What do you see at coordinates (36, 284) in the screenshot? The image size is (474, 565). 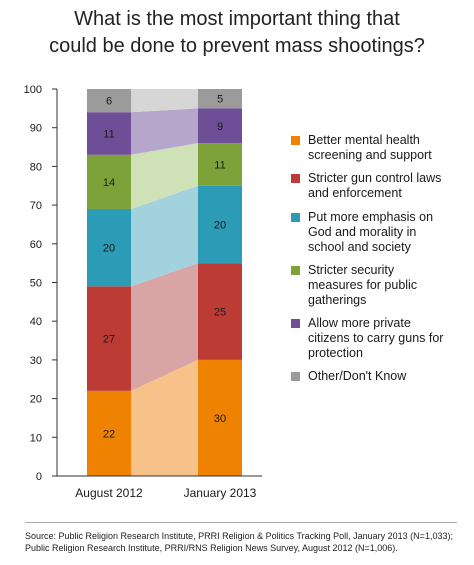 I see `y-tick-label: 50` at bounding box center [36, 284].